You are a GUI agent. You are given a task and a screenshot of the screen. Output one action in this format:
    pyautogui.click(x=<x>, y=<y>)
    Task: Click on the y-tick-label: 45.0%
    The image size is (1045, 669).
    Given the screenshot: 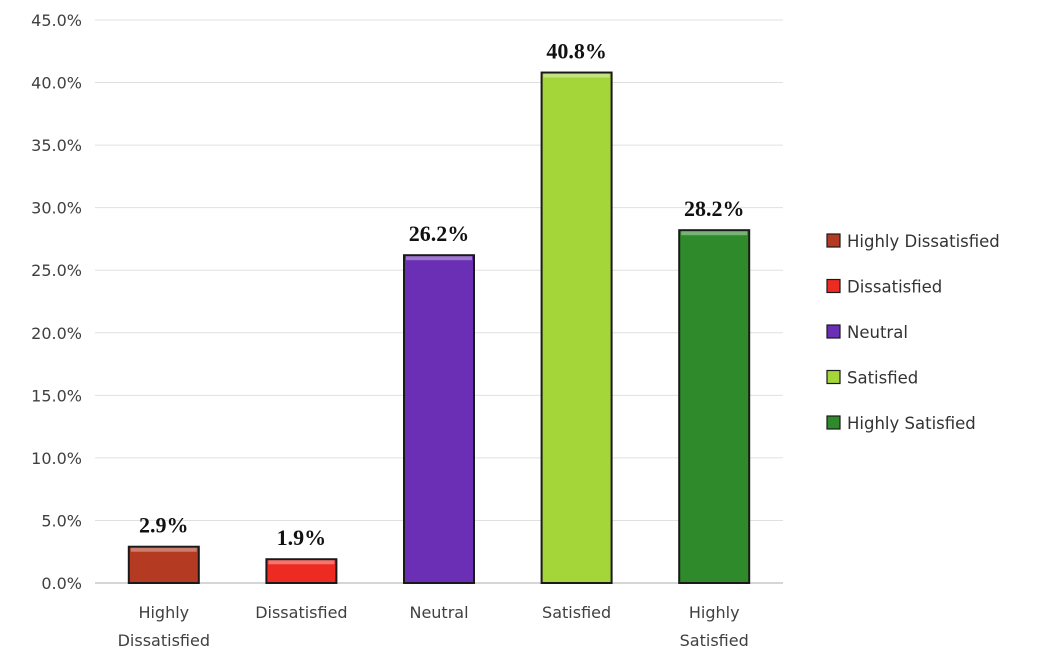 What is the action you would take?
    pyautogui.click(x=56, y=20)
    